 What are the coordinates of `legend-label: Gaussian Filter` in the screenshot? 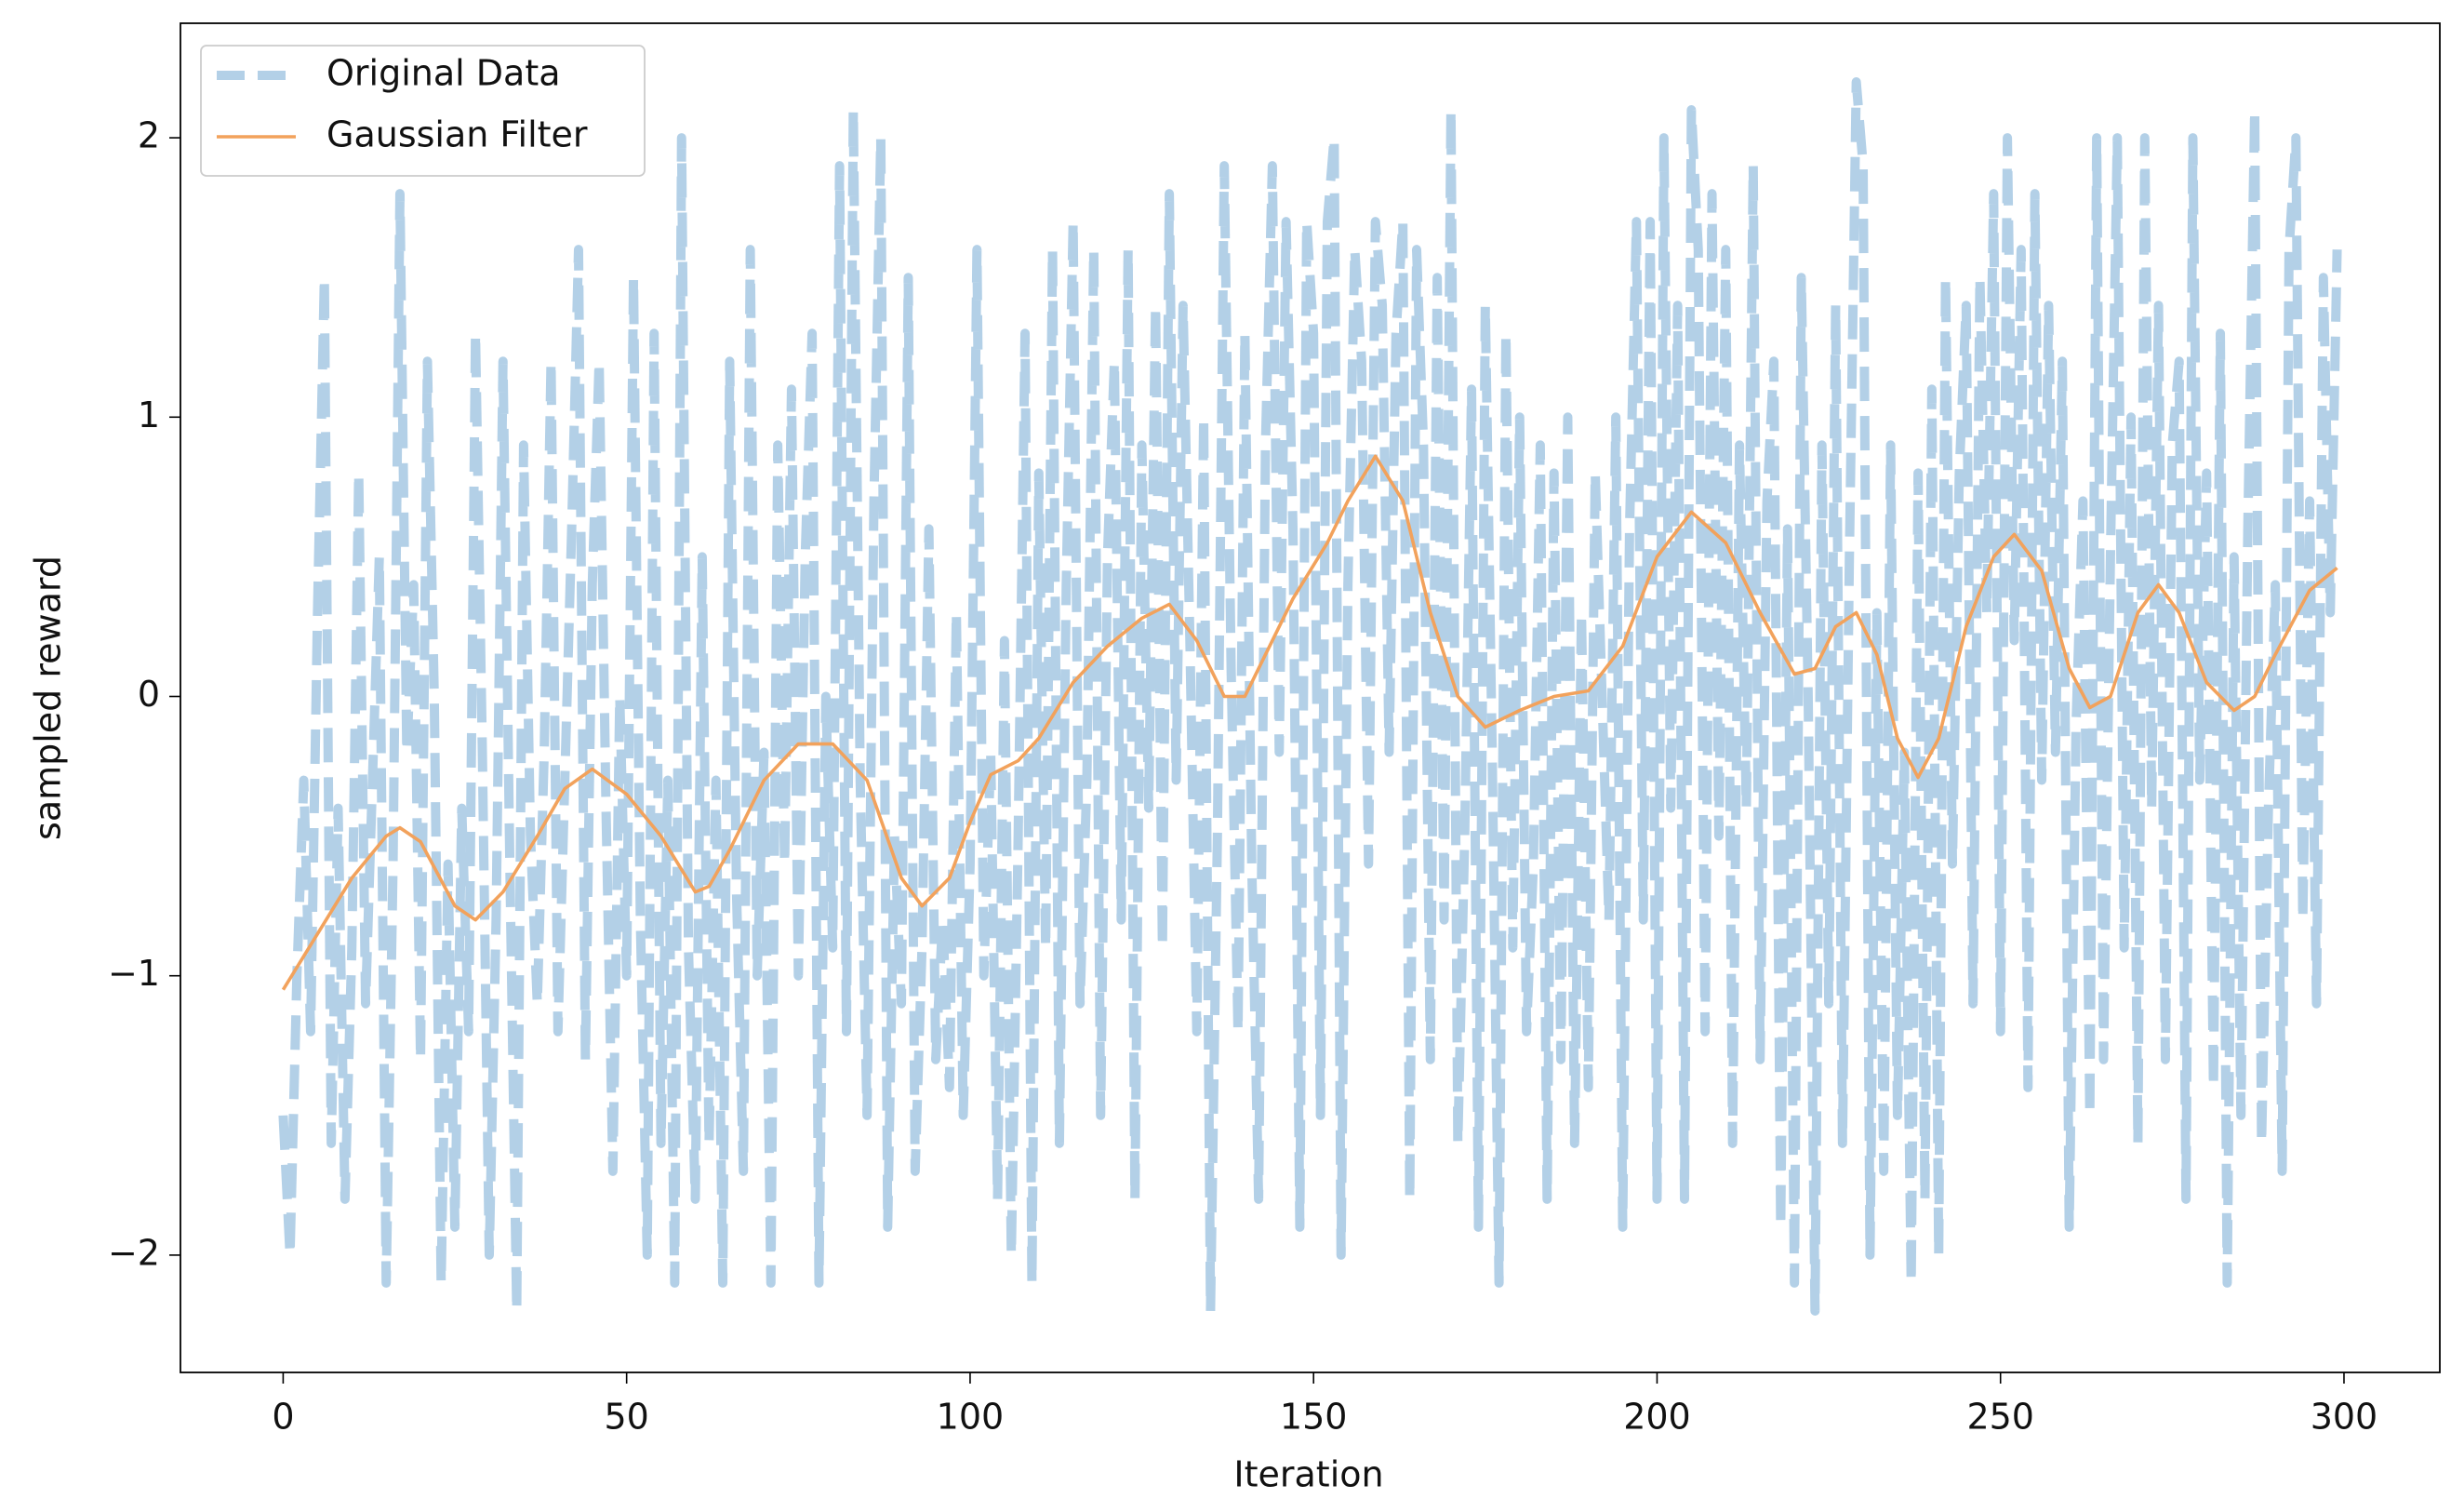 It's located at (457, 134).